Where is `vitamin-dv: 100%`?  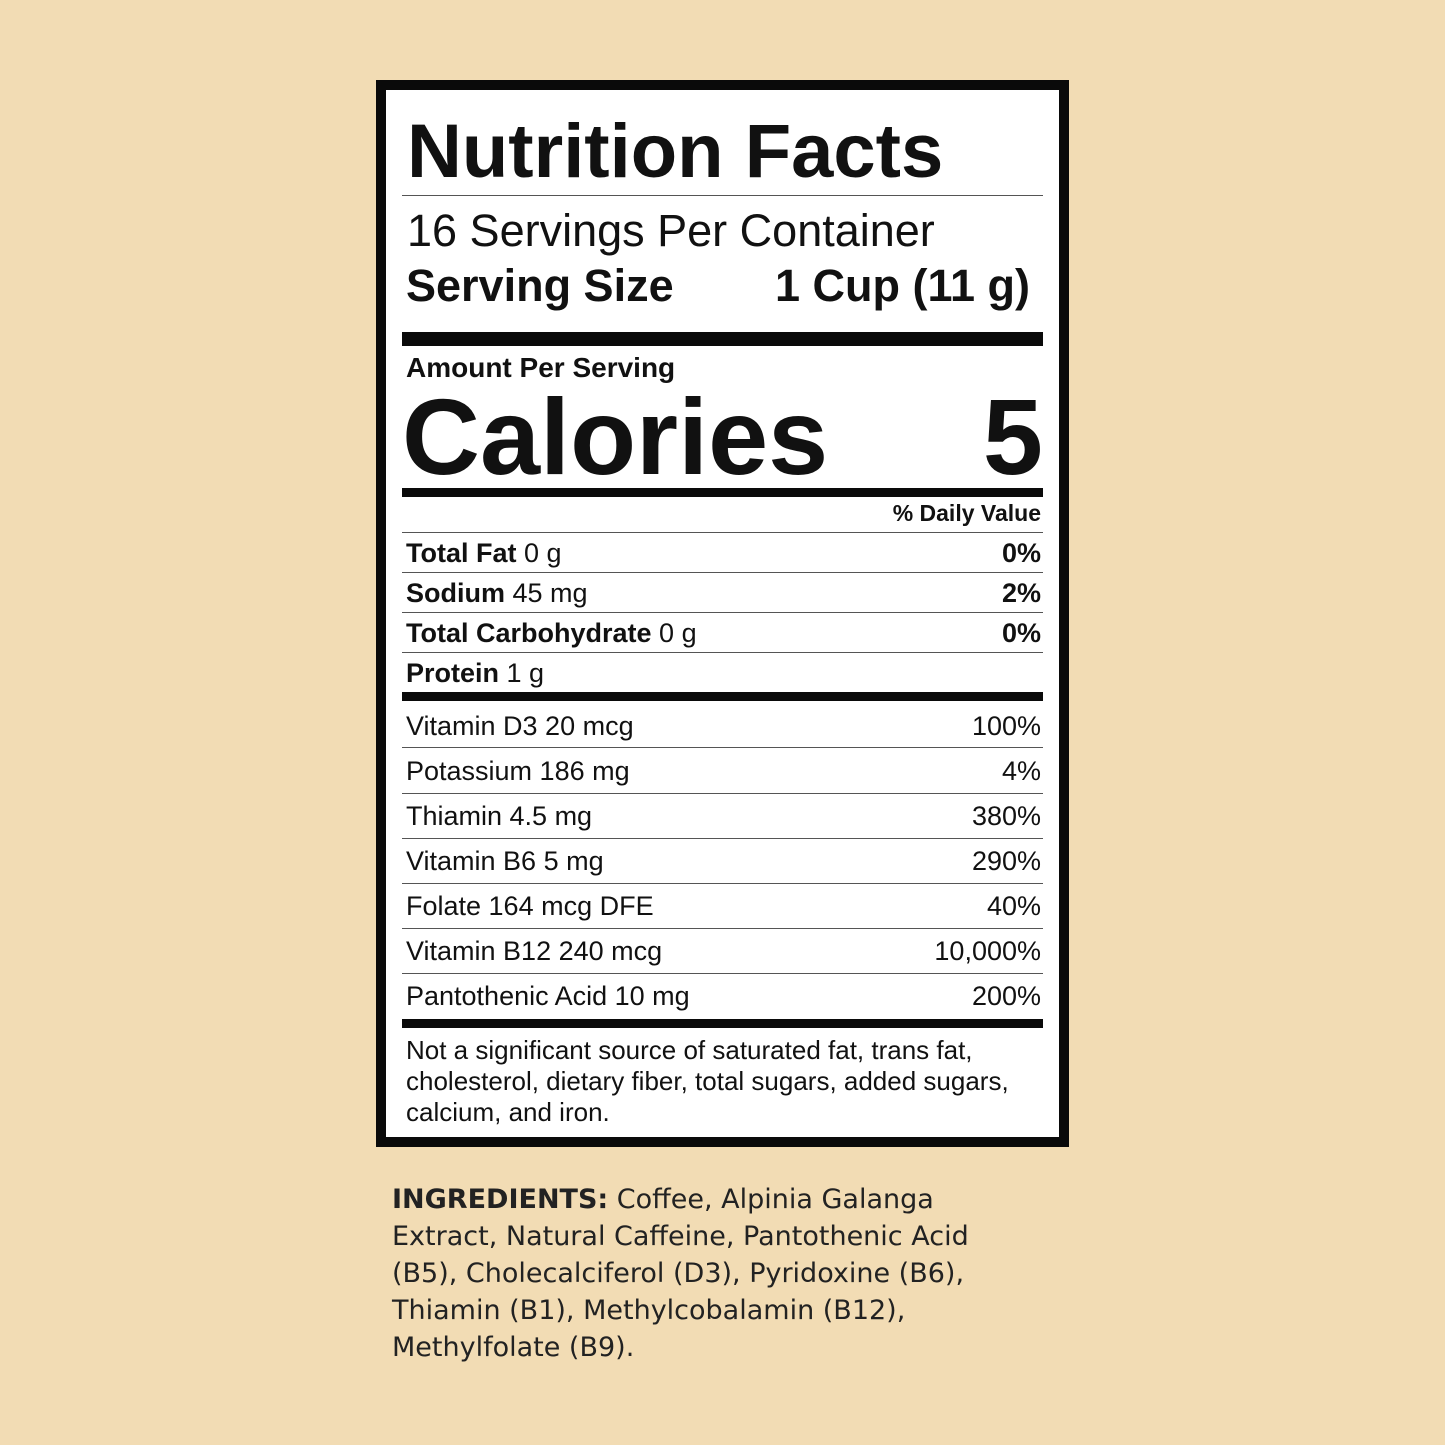
vitamin-dv: 100% is located at coordinates (1006, 726).